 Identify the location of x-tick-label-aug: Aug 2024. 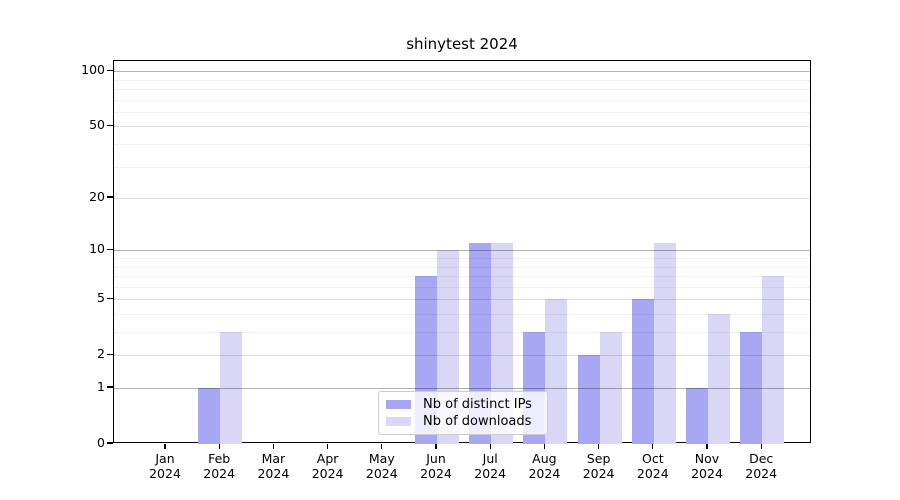
(544, 466).